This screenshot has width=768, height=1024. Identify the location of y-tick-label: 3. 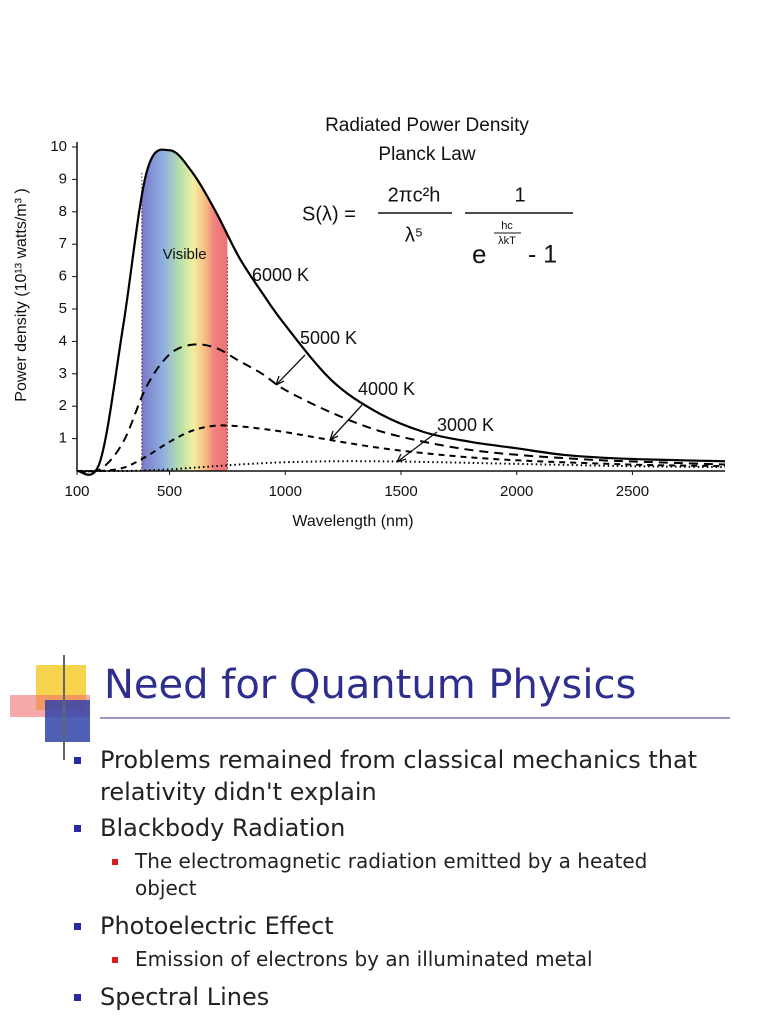
(63, 373).